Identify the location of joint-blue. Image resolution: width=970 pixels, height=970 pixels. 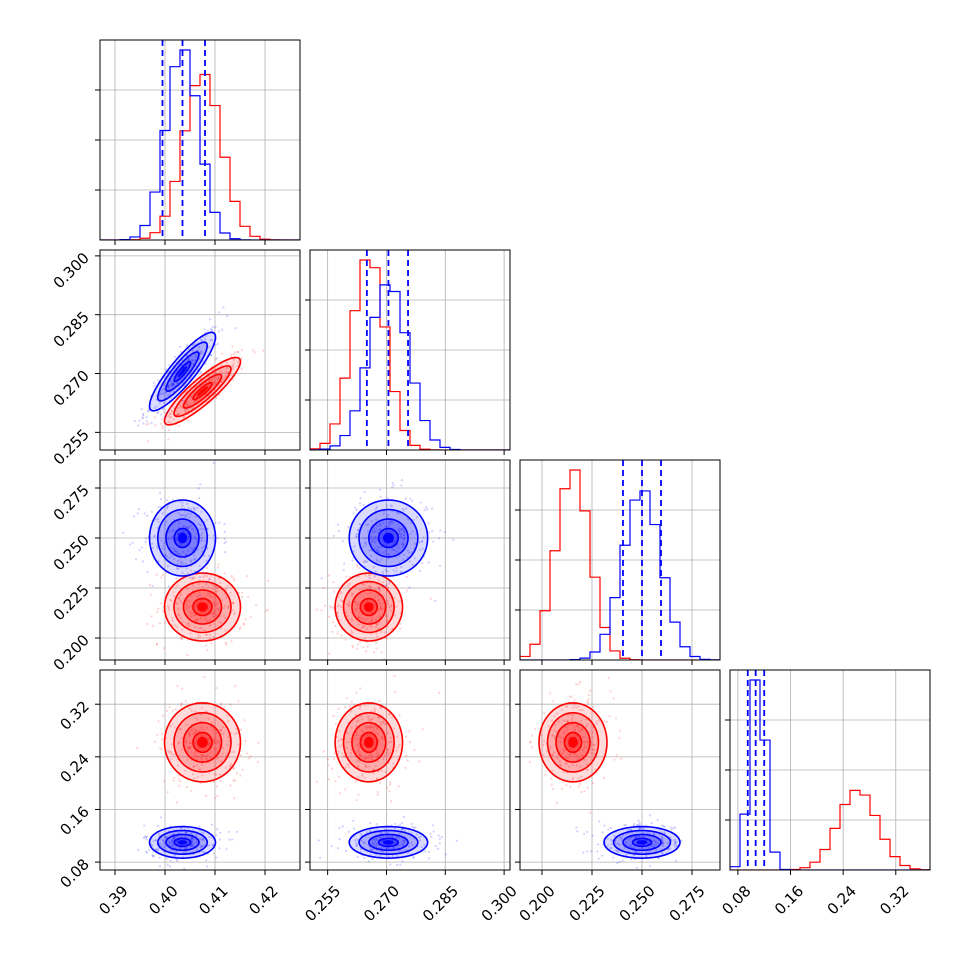
(175, 529).